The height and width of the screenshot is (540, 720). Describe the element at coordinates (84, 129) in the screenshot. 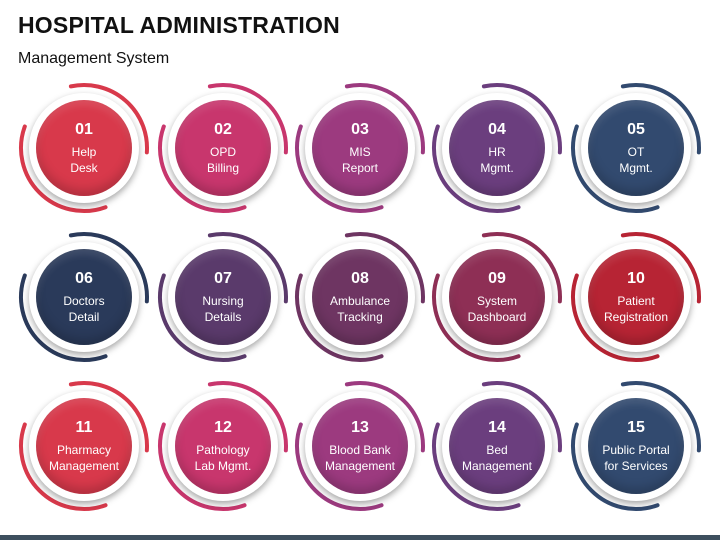

I see `module-number: 01` at that location.